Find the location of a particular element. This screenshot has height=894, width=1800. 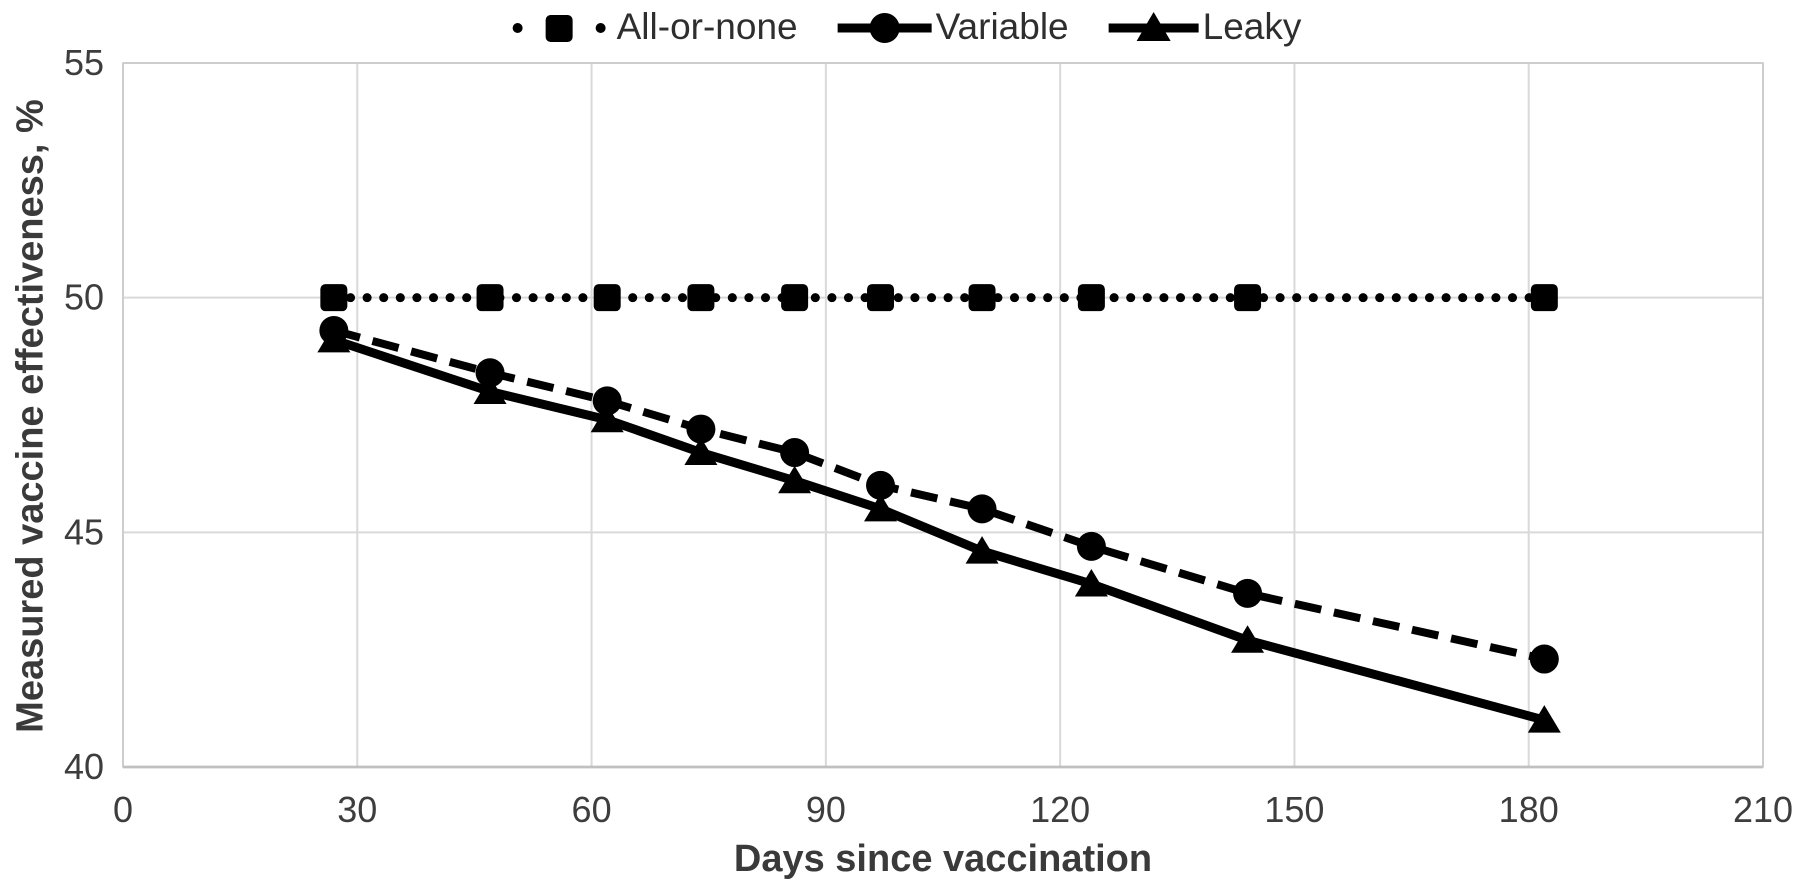

x-tick-label-60: 60 is located at coordinates (592, 809).